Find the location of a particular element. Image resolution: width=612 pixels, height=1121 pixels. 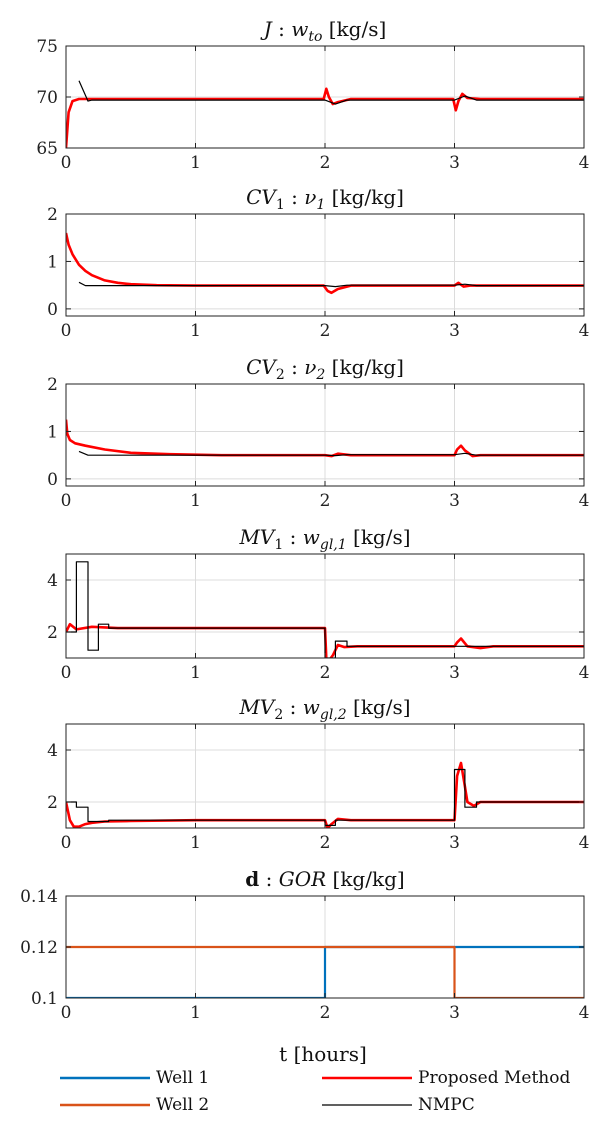

panel-title: CV2 : ν2 [kg/kg] is located at coordinates (325, 369).